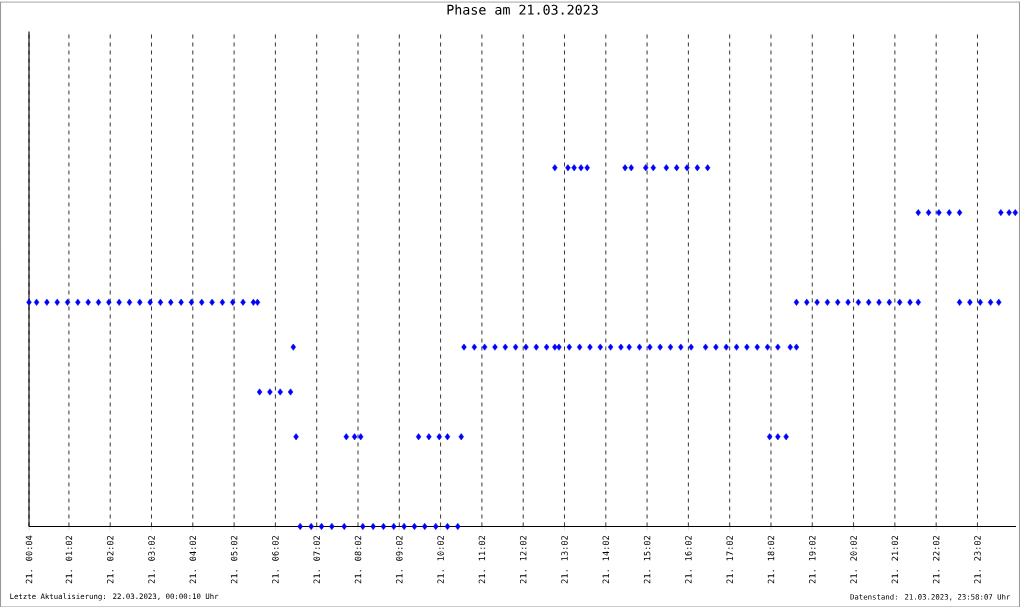 This screenshot has height=607, width=1020. I want to click on x-tick-label: 21. 11:02, so click(482, 559).